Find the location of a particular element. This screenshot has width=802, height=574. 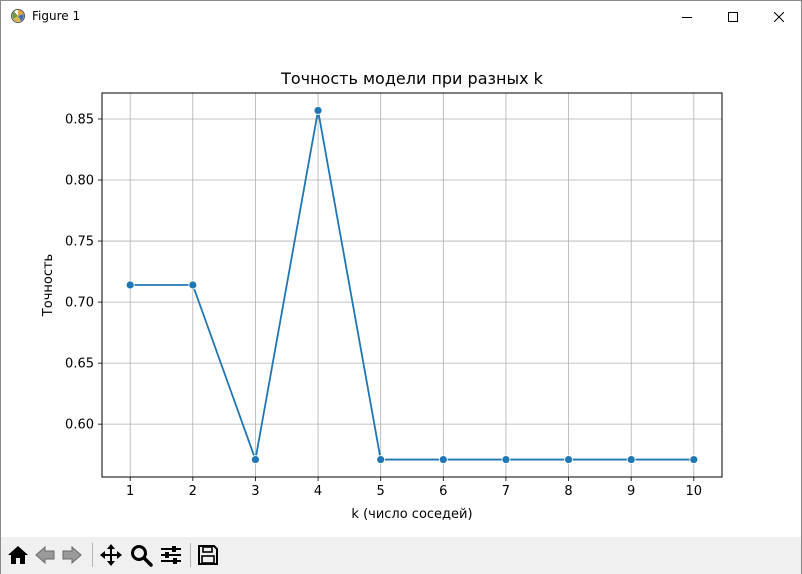

close-icon is located at coordinates (779, 16).